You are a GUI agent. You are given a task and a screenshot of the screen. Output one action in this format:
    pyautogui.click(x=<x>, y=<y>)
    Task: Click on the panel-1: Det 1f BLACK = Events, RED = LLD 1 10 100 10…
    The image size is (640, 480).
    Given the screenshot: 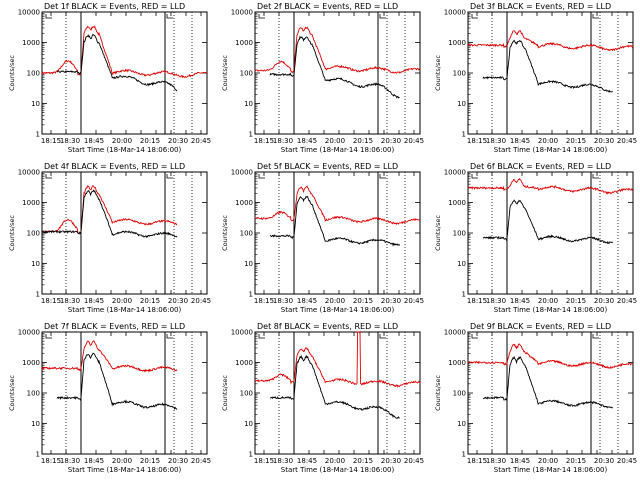 What is the action you would take?
    pyautogui.click(x=109, y=78)
    